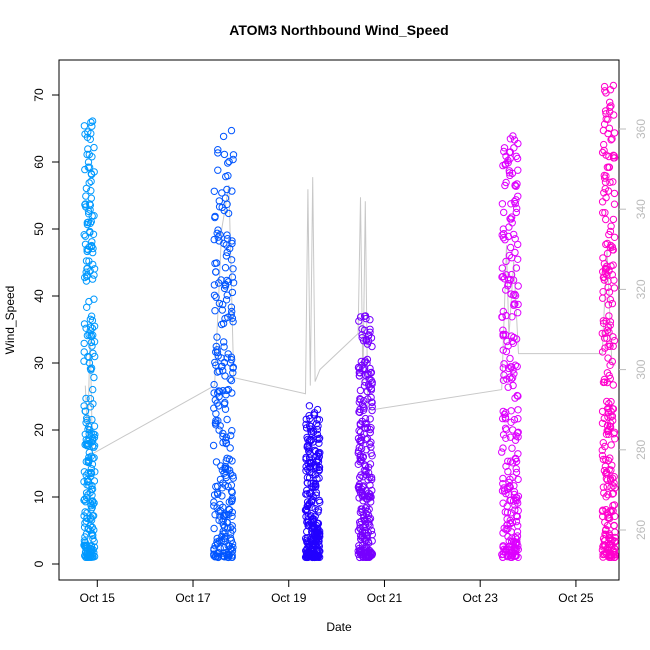  I want to click on x-tick-label: Oct 15, so click(98, 598).